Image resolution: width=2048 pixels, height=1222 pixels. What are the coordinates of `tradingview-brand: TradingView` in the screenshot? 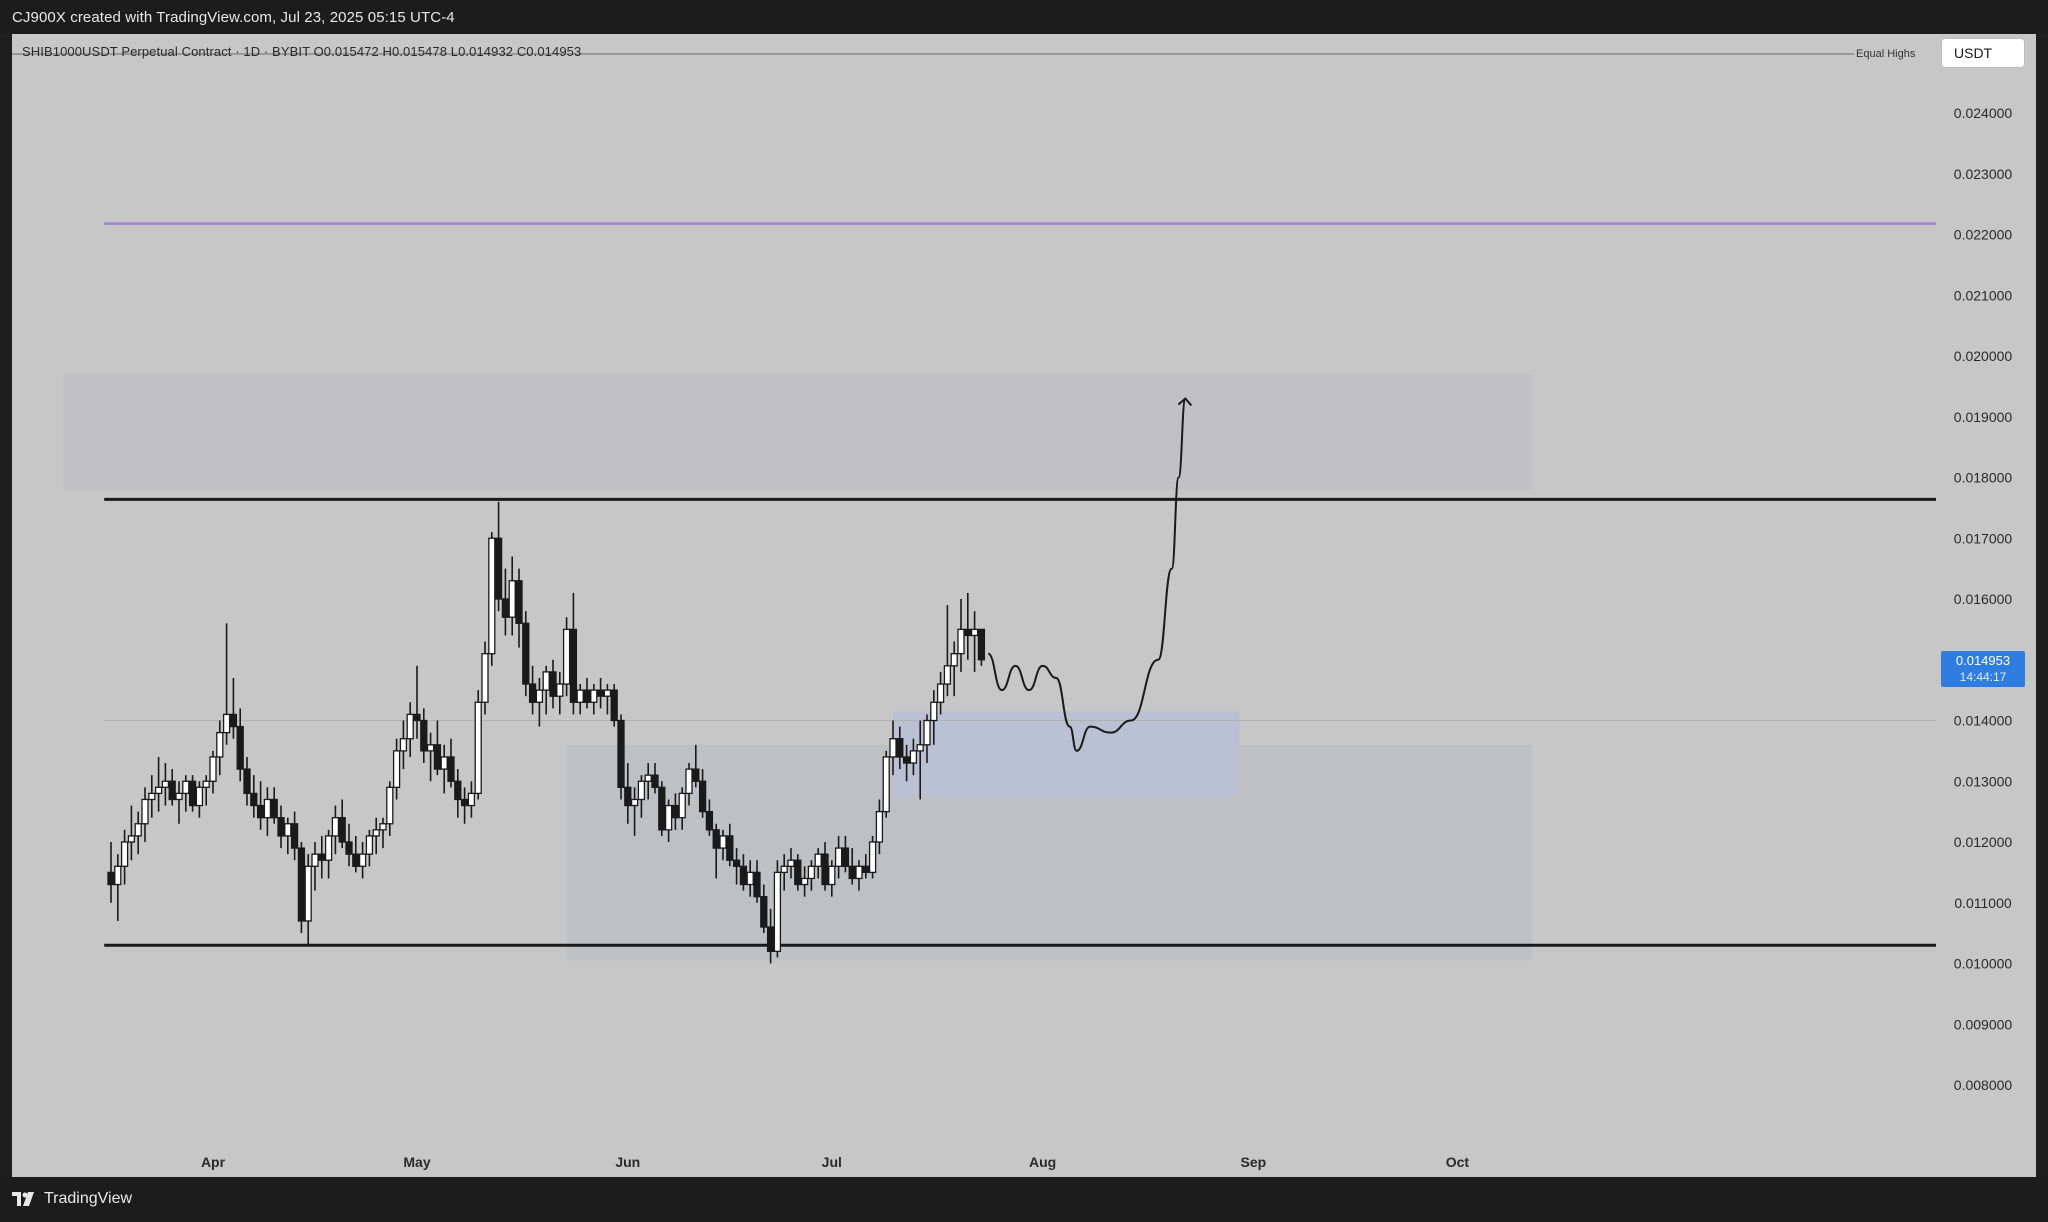 It's located at (72, 1199).